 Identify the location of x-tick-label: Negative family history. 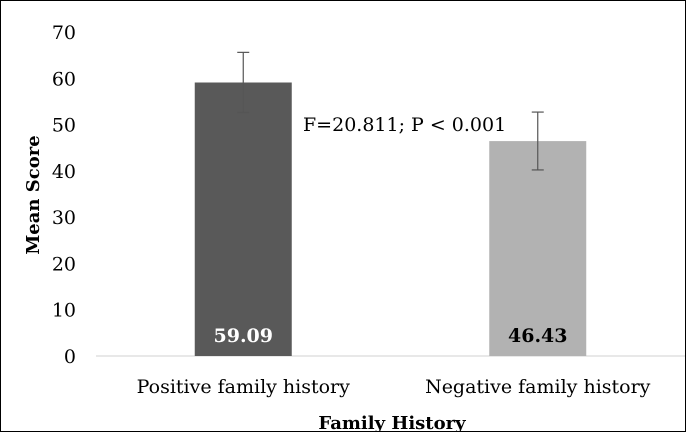
(538, 387).